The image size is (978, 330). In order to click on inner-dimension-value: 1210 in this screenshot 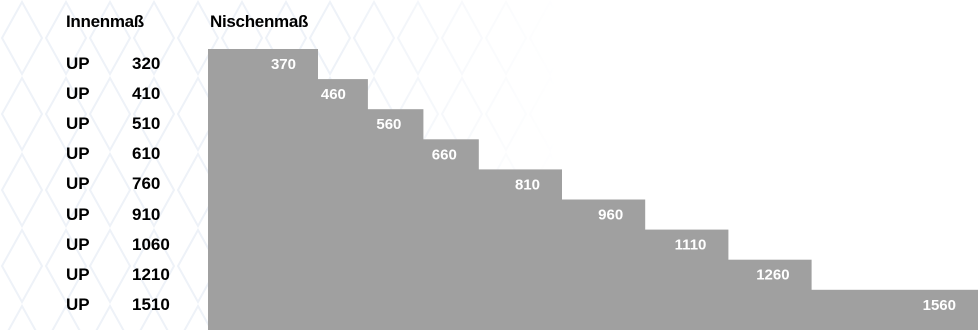, I will do `click(151, 274)`.